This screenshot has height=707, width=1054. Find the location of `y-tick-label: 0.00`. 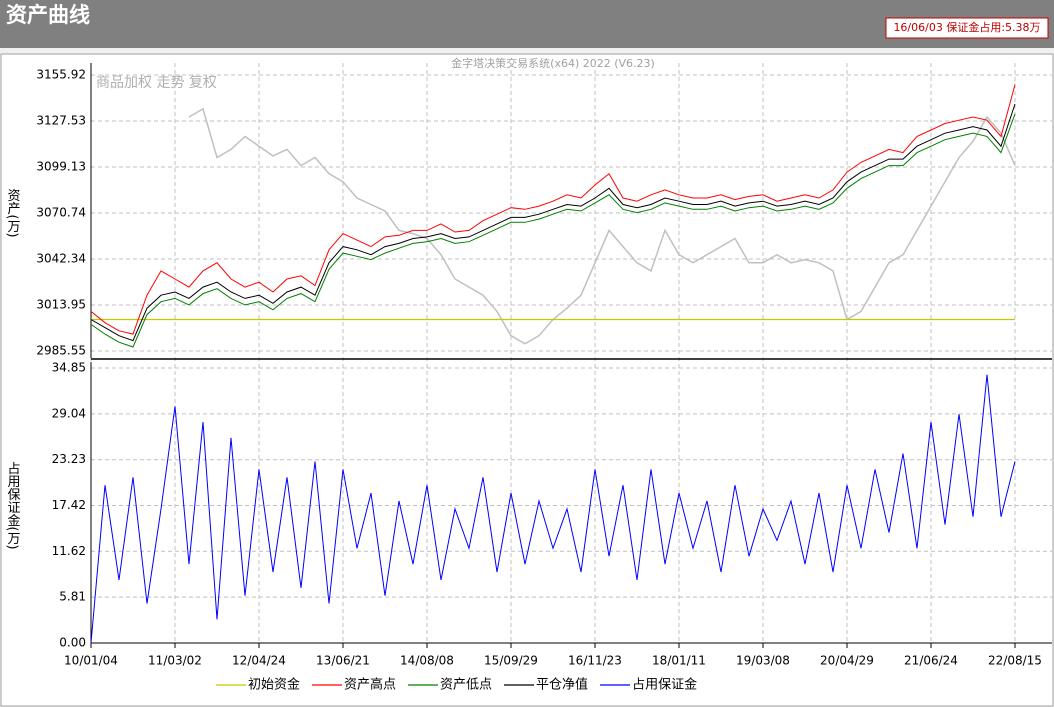

y-tick-label: 0.00 is located at coordinates (72, 643).